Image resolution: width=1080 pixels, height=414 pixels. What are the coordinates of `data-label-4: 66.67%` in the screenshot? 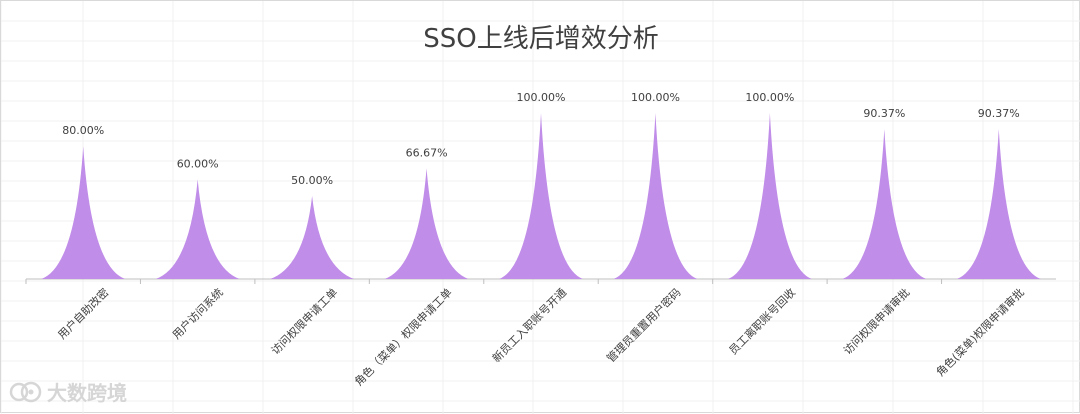 It's located at (427, 152).